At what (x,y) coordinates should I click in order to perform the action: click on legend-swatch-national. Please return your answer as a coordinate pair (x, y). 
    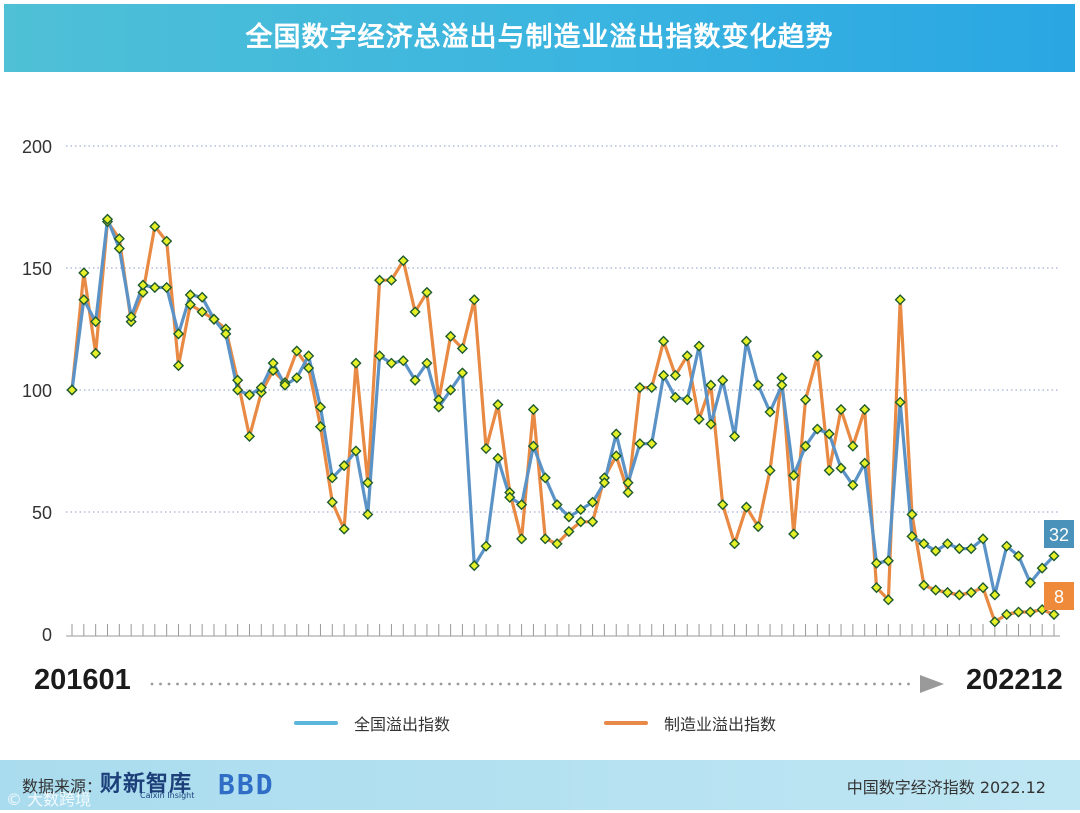
    Looking at the image, I should click on (316, 723).